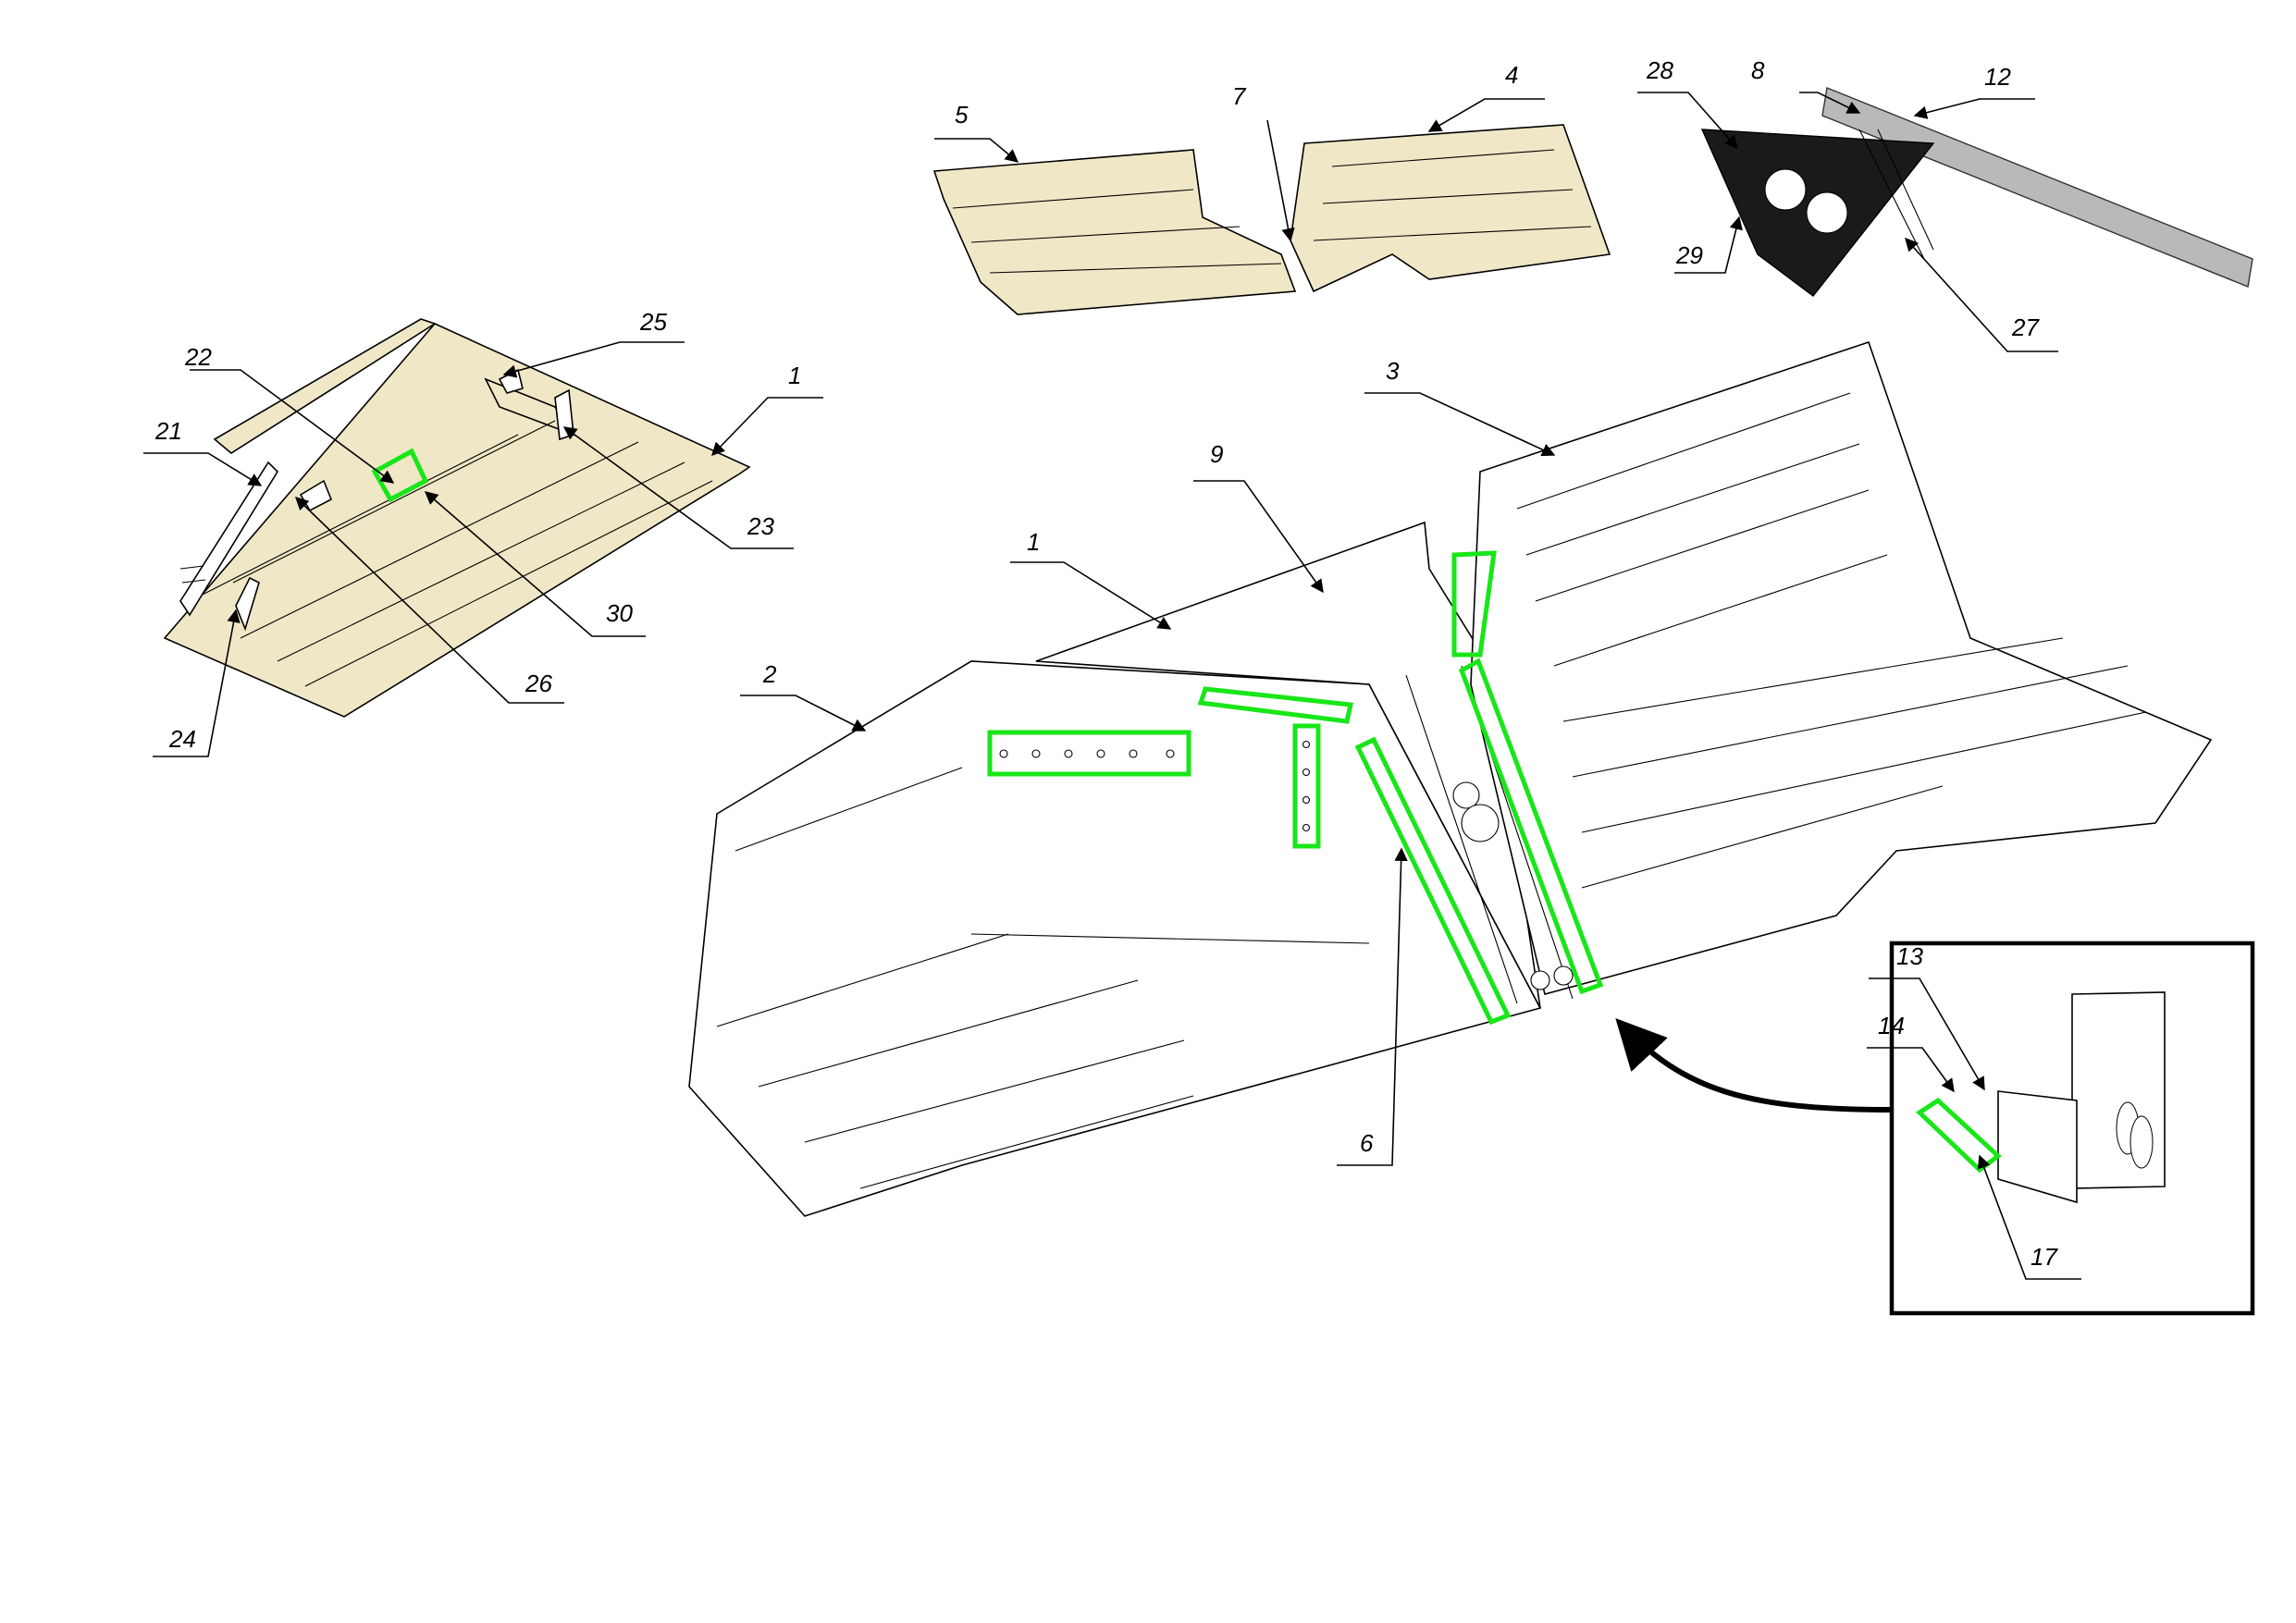 The image size is (2296, 1623). I want to click on callout-4: 4, so click(1511, 75).